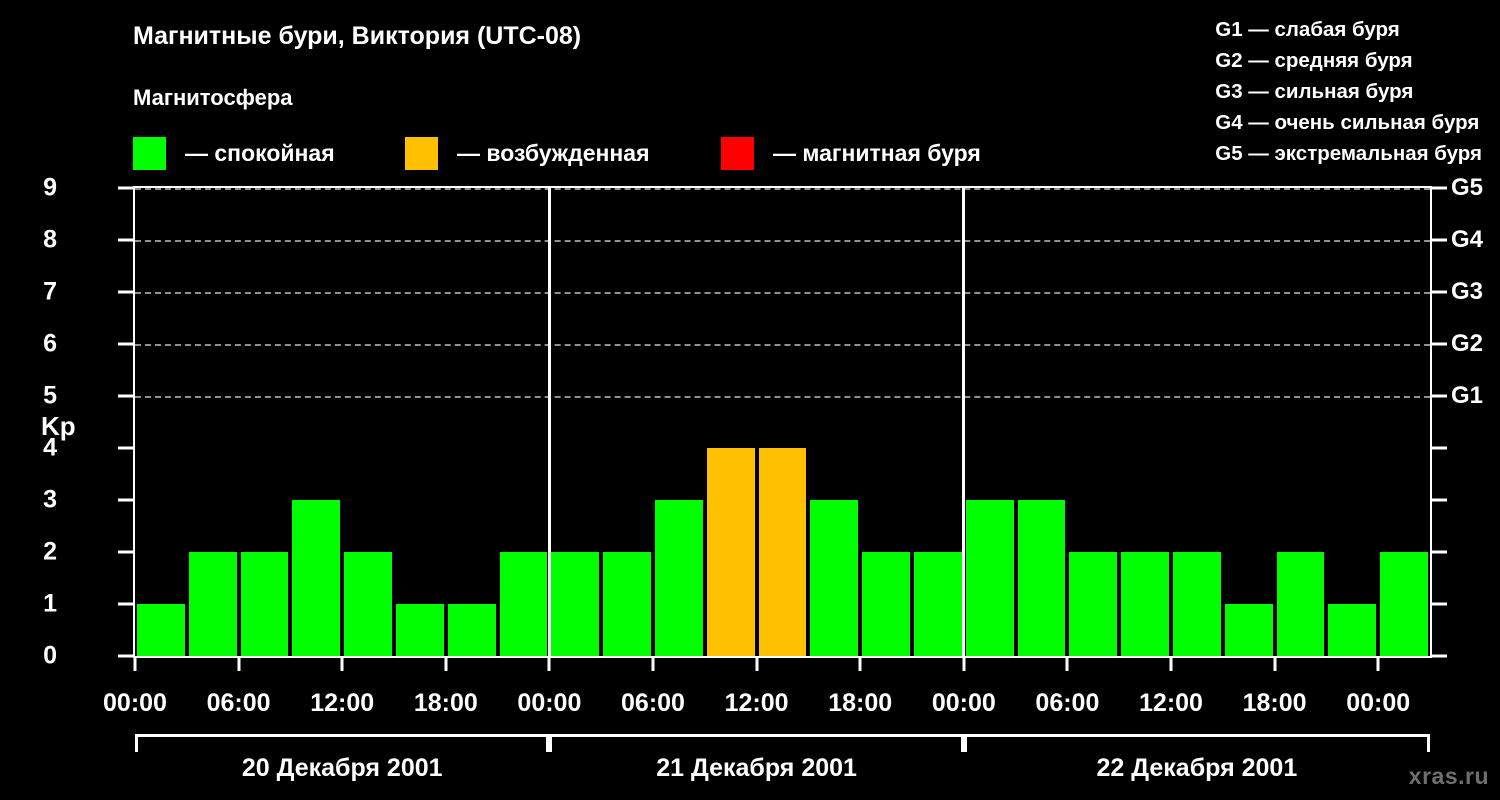 The height and width of the screenshot is (800, 1500). Describe the element at coordinates (50, 655) in the screenshot. I see `y-tick-label-0: 0` at that location.